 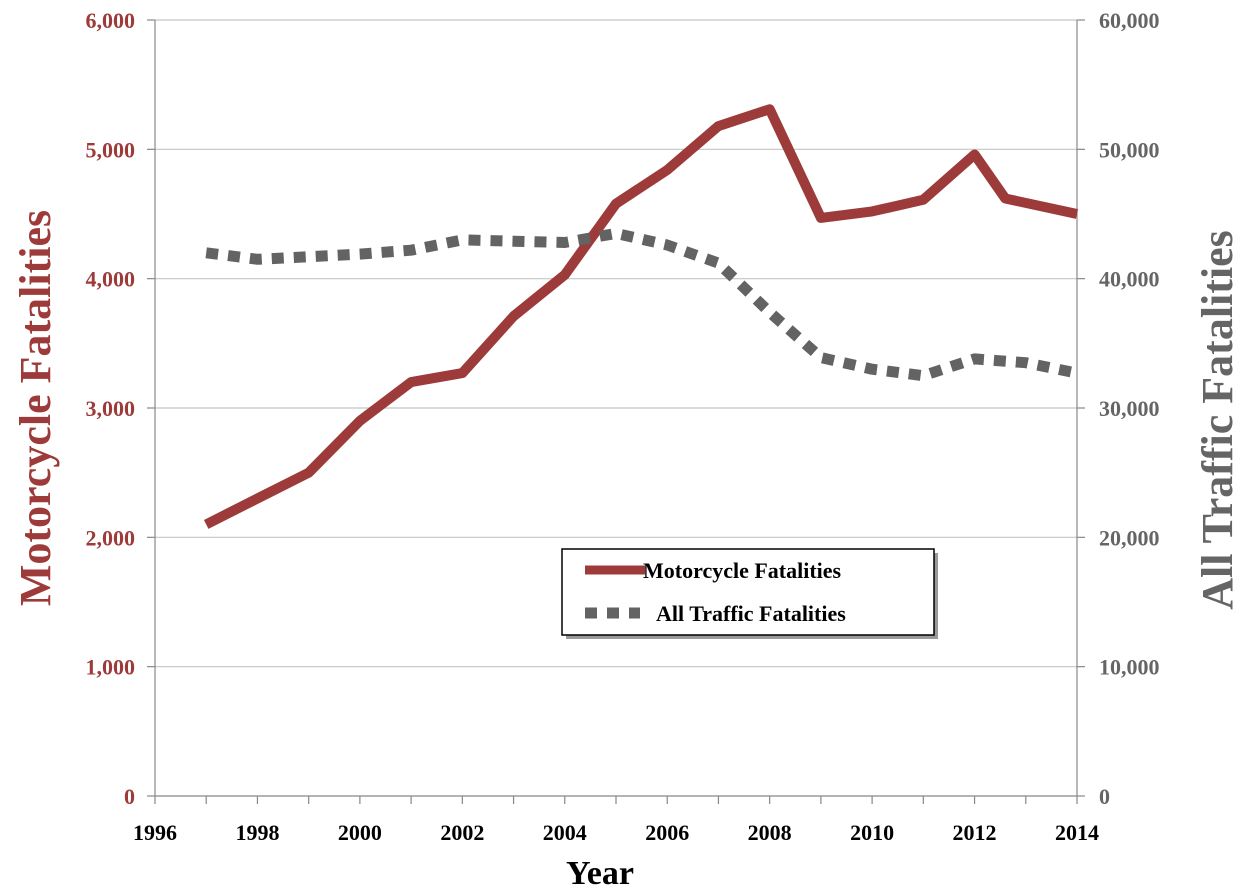 I want to click on left-y-tick-label: 3,000, so click(x=111, y=408).